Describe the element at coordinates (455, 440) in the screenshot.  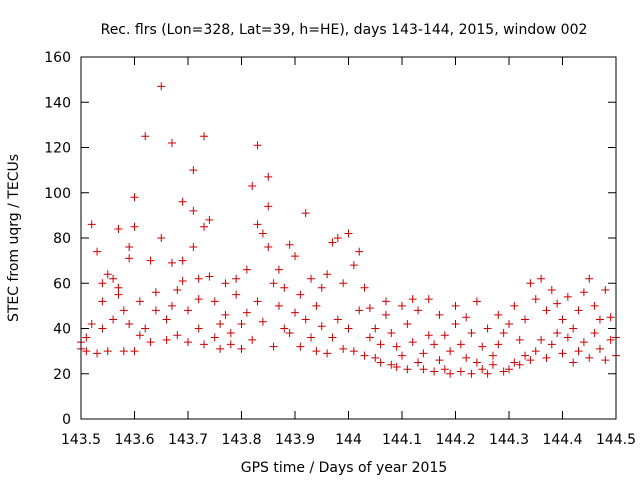
I see `x-tick-label: 144.2` at that location.